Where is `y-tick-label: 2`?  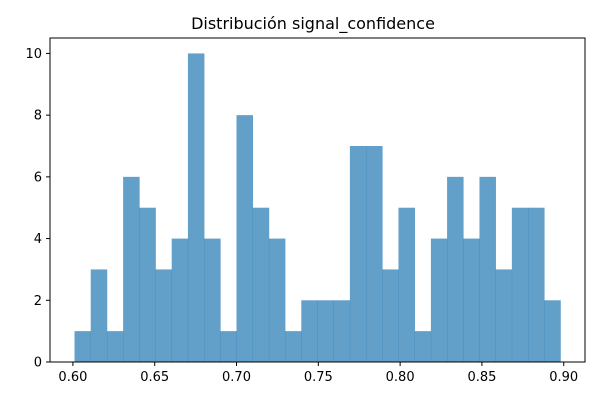 y-tick-label: 2 is located at coordinates (38, 301).